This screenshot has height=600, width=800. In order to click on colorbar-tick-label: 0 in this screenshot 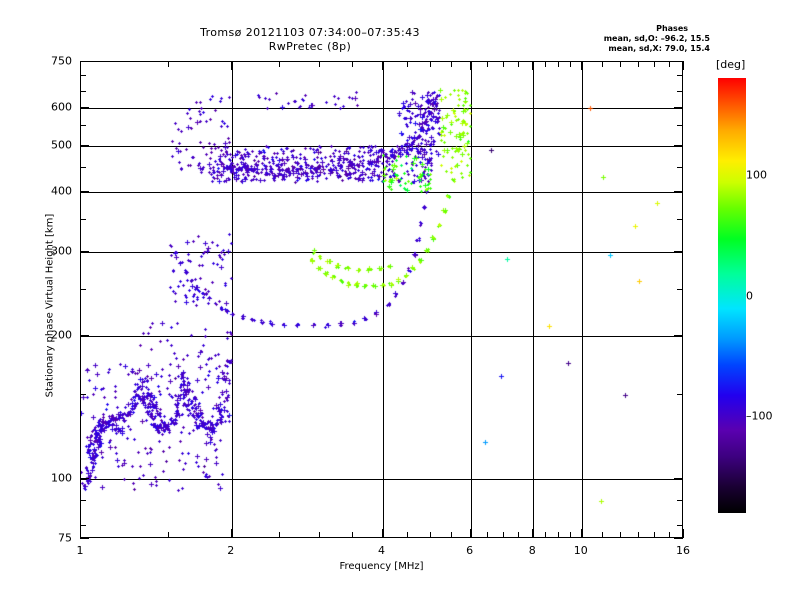, I will do `click(749, 295)`.